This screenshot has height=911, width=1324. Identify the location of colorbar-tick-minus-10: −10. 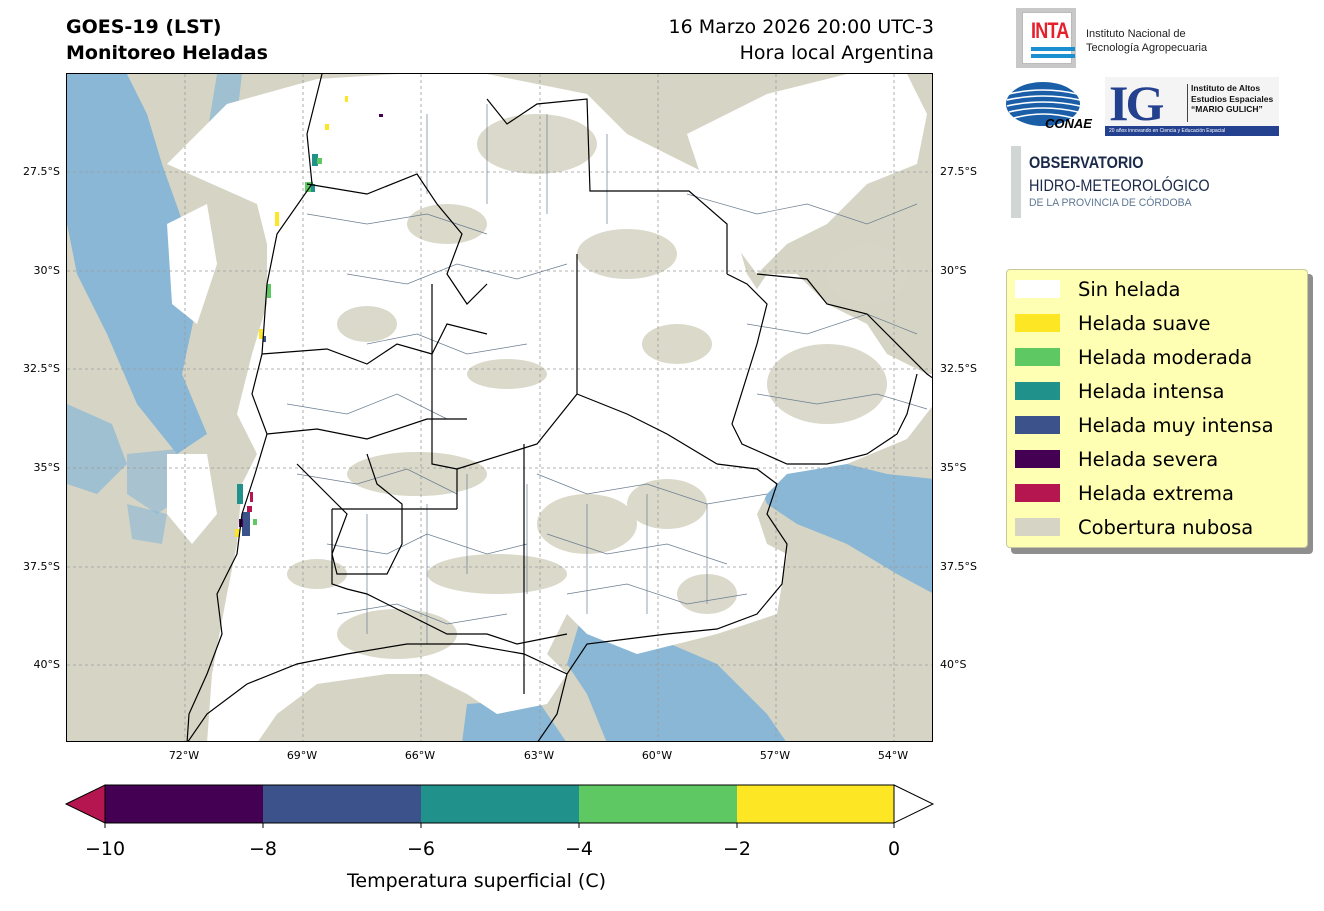
(105, 849).